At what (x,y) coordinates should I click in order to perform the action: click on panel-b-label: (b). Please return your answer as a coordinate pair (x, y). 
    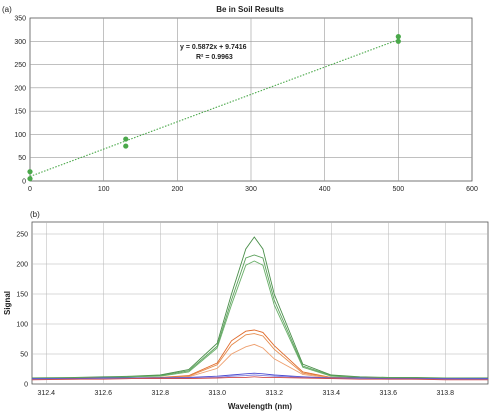
    Looking at the image, I should click on (35, 214).